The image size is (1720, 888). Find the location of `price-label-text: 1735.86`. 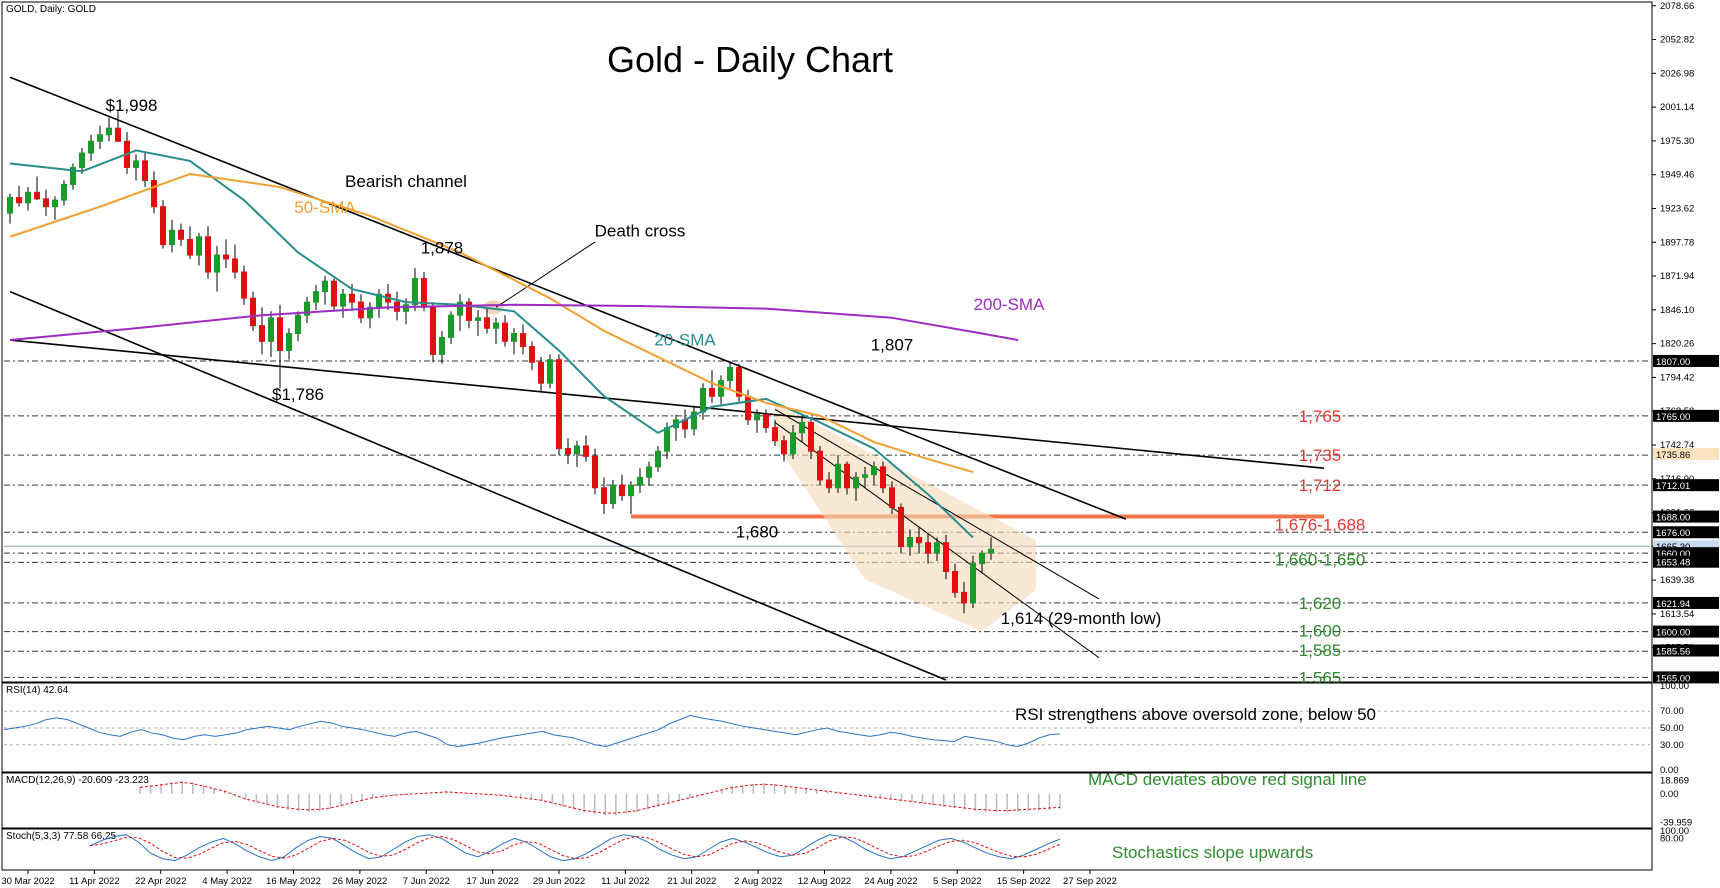

price-label-text: 1735.86 is located at coordinates (1673, 455).